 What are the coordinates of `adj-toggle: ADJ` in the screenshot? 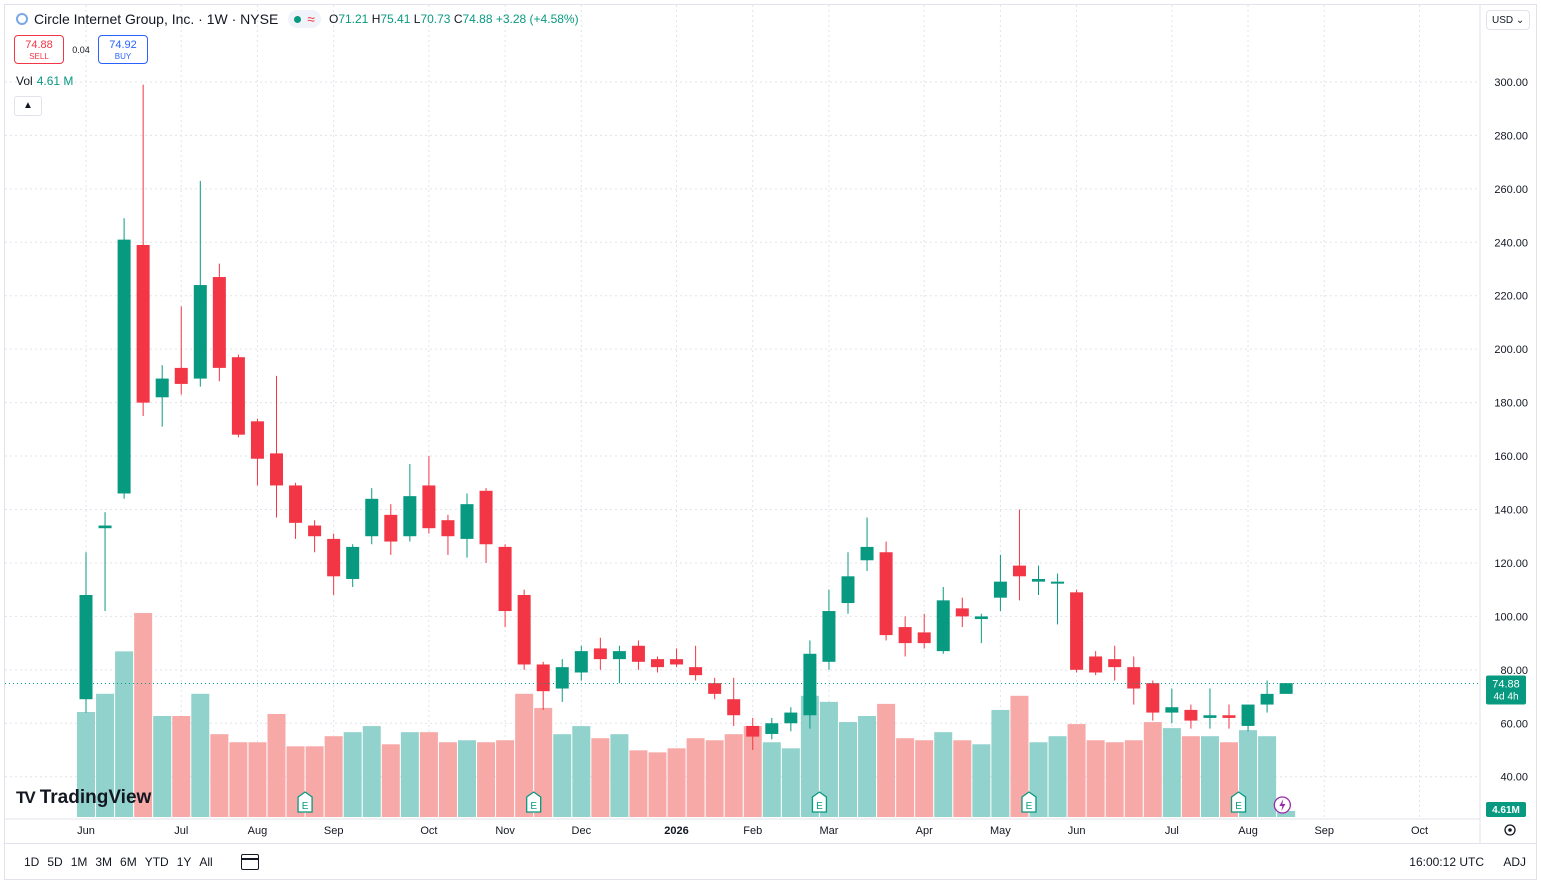 It's located at (1514, 862).